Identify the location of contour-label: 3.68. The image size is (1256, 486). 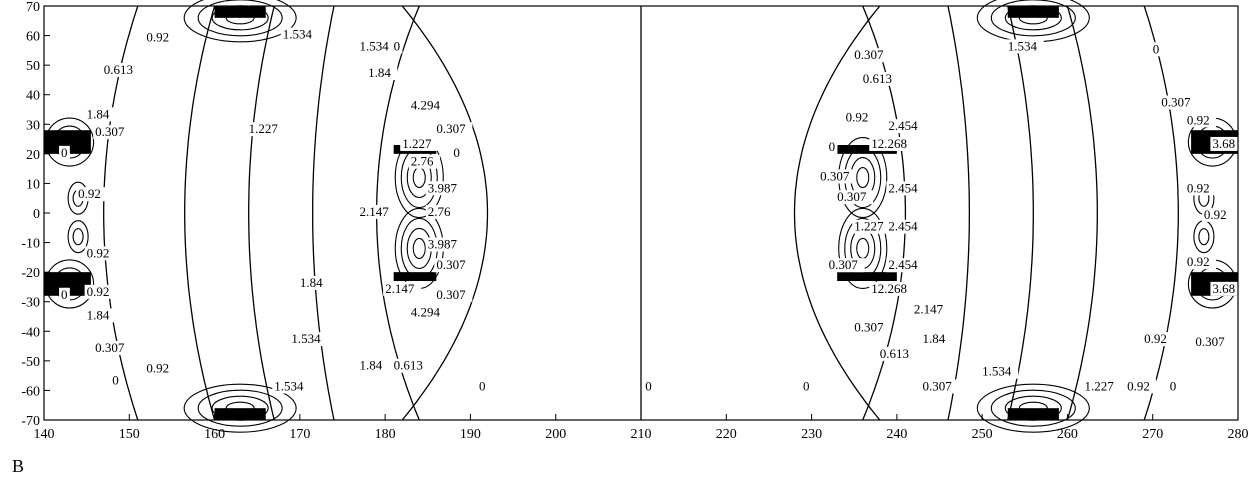
(1223, 143).